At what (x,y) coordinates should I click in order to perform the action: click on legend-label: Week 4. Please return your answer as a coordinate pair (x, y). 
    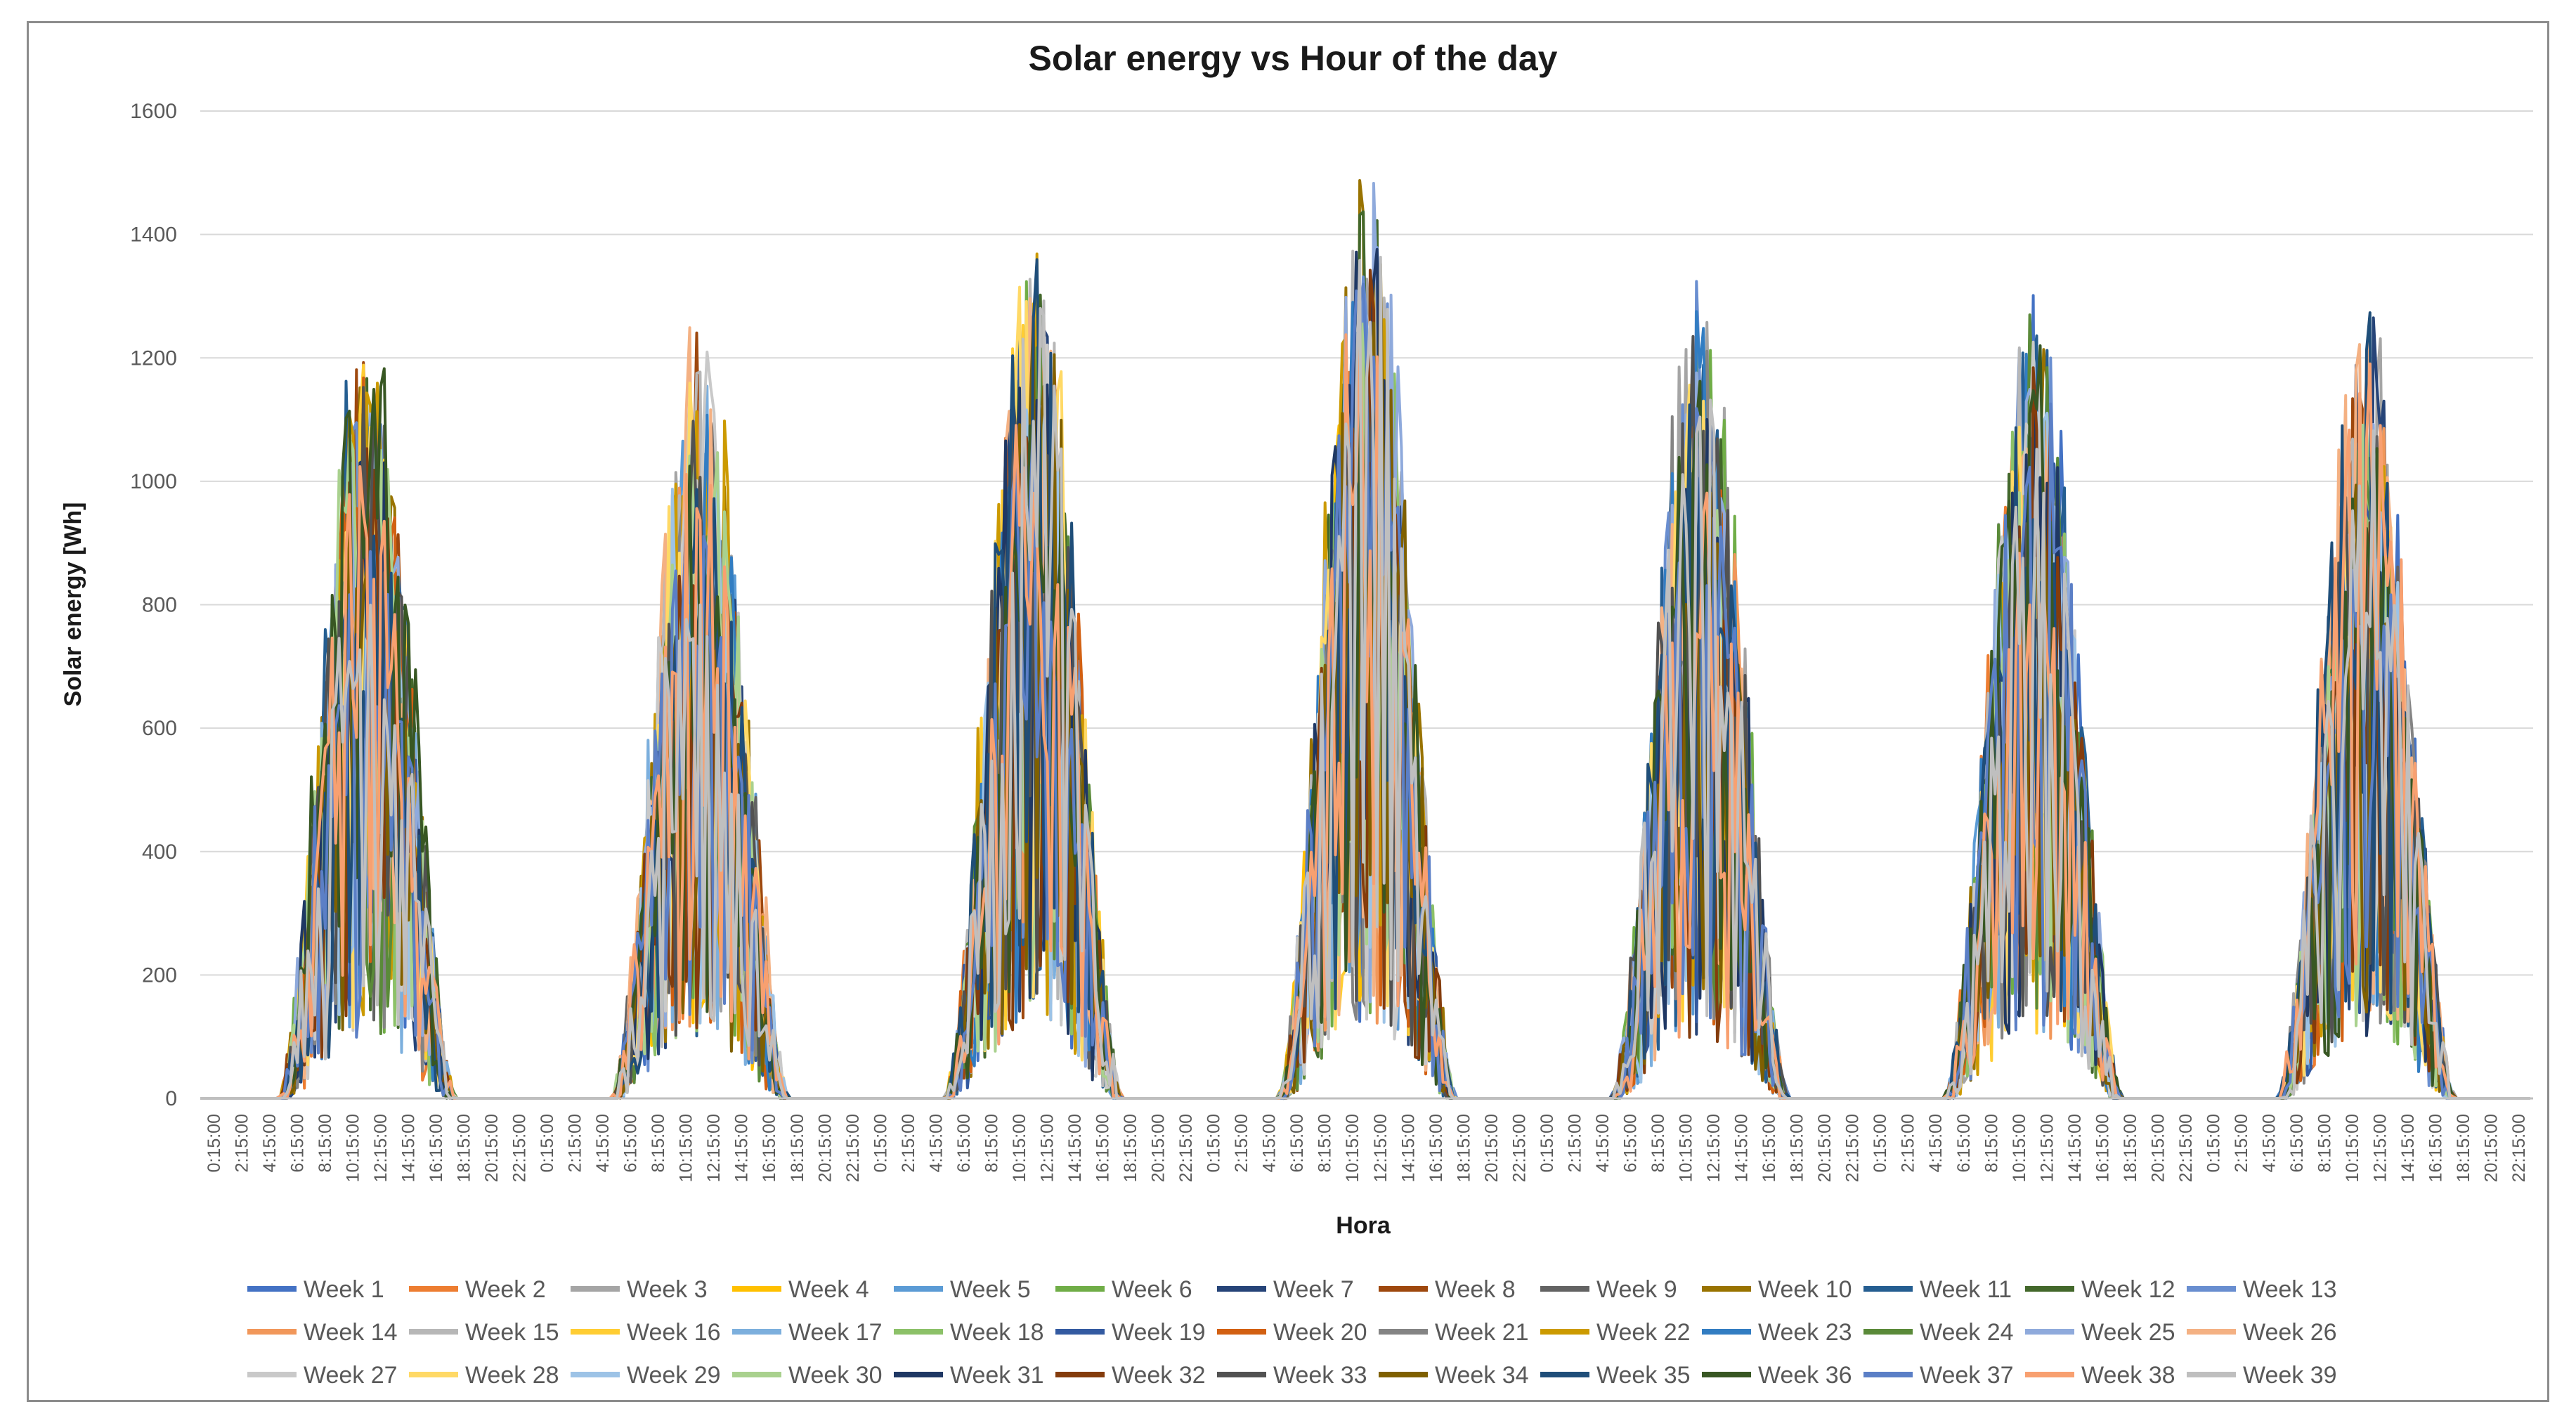
    Looking at the image, I should click on (828, 1289).